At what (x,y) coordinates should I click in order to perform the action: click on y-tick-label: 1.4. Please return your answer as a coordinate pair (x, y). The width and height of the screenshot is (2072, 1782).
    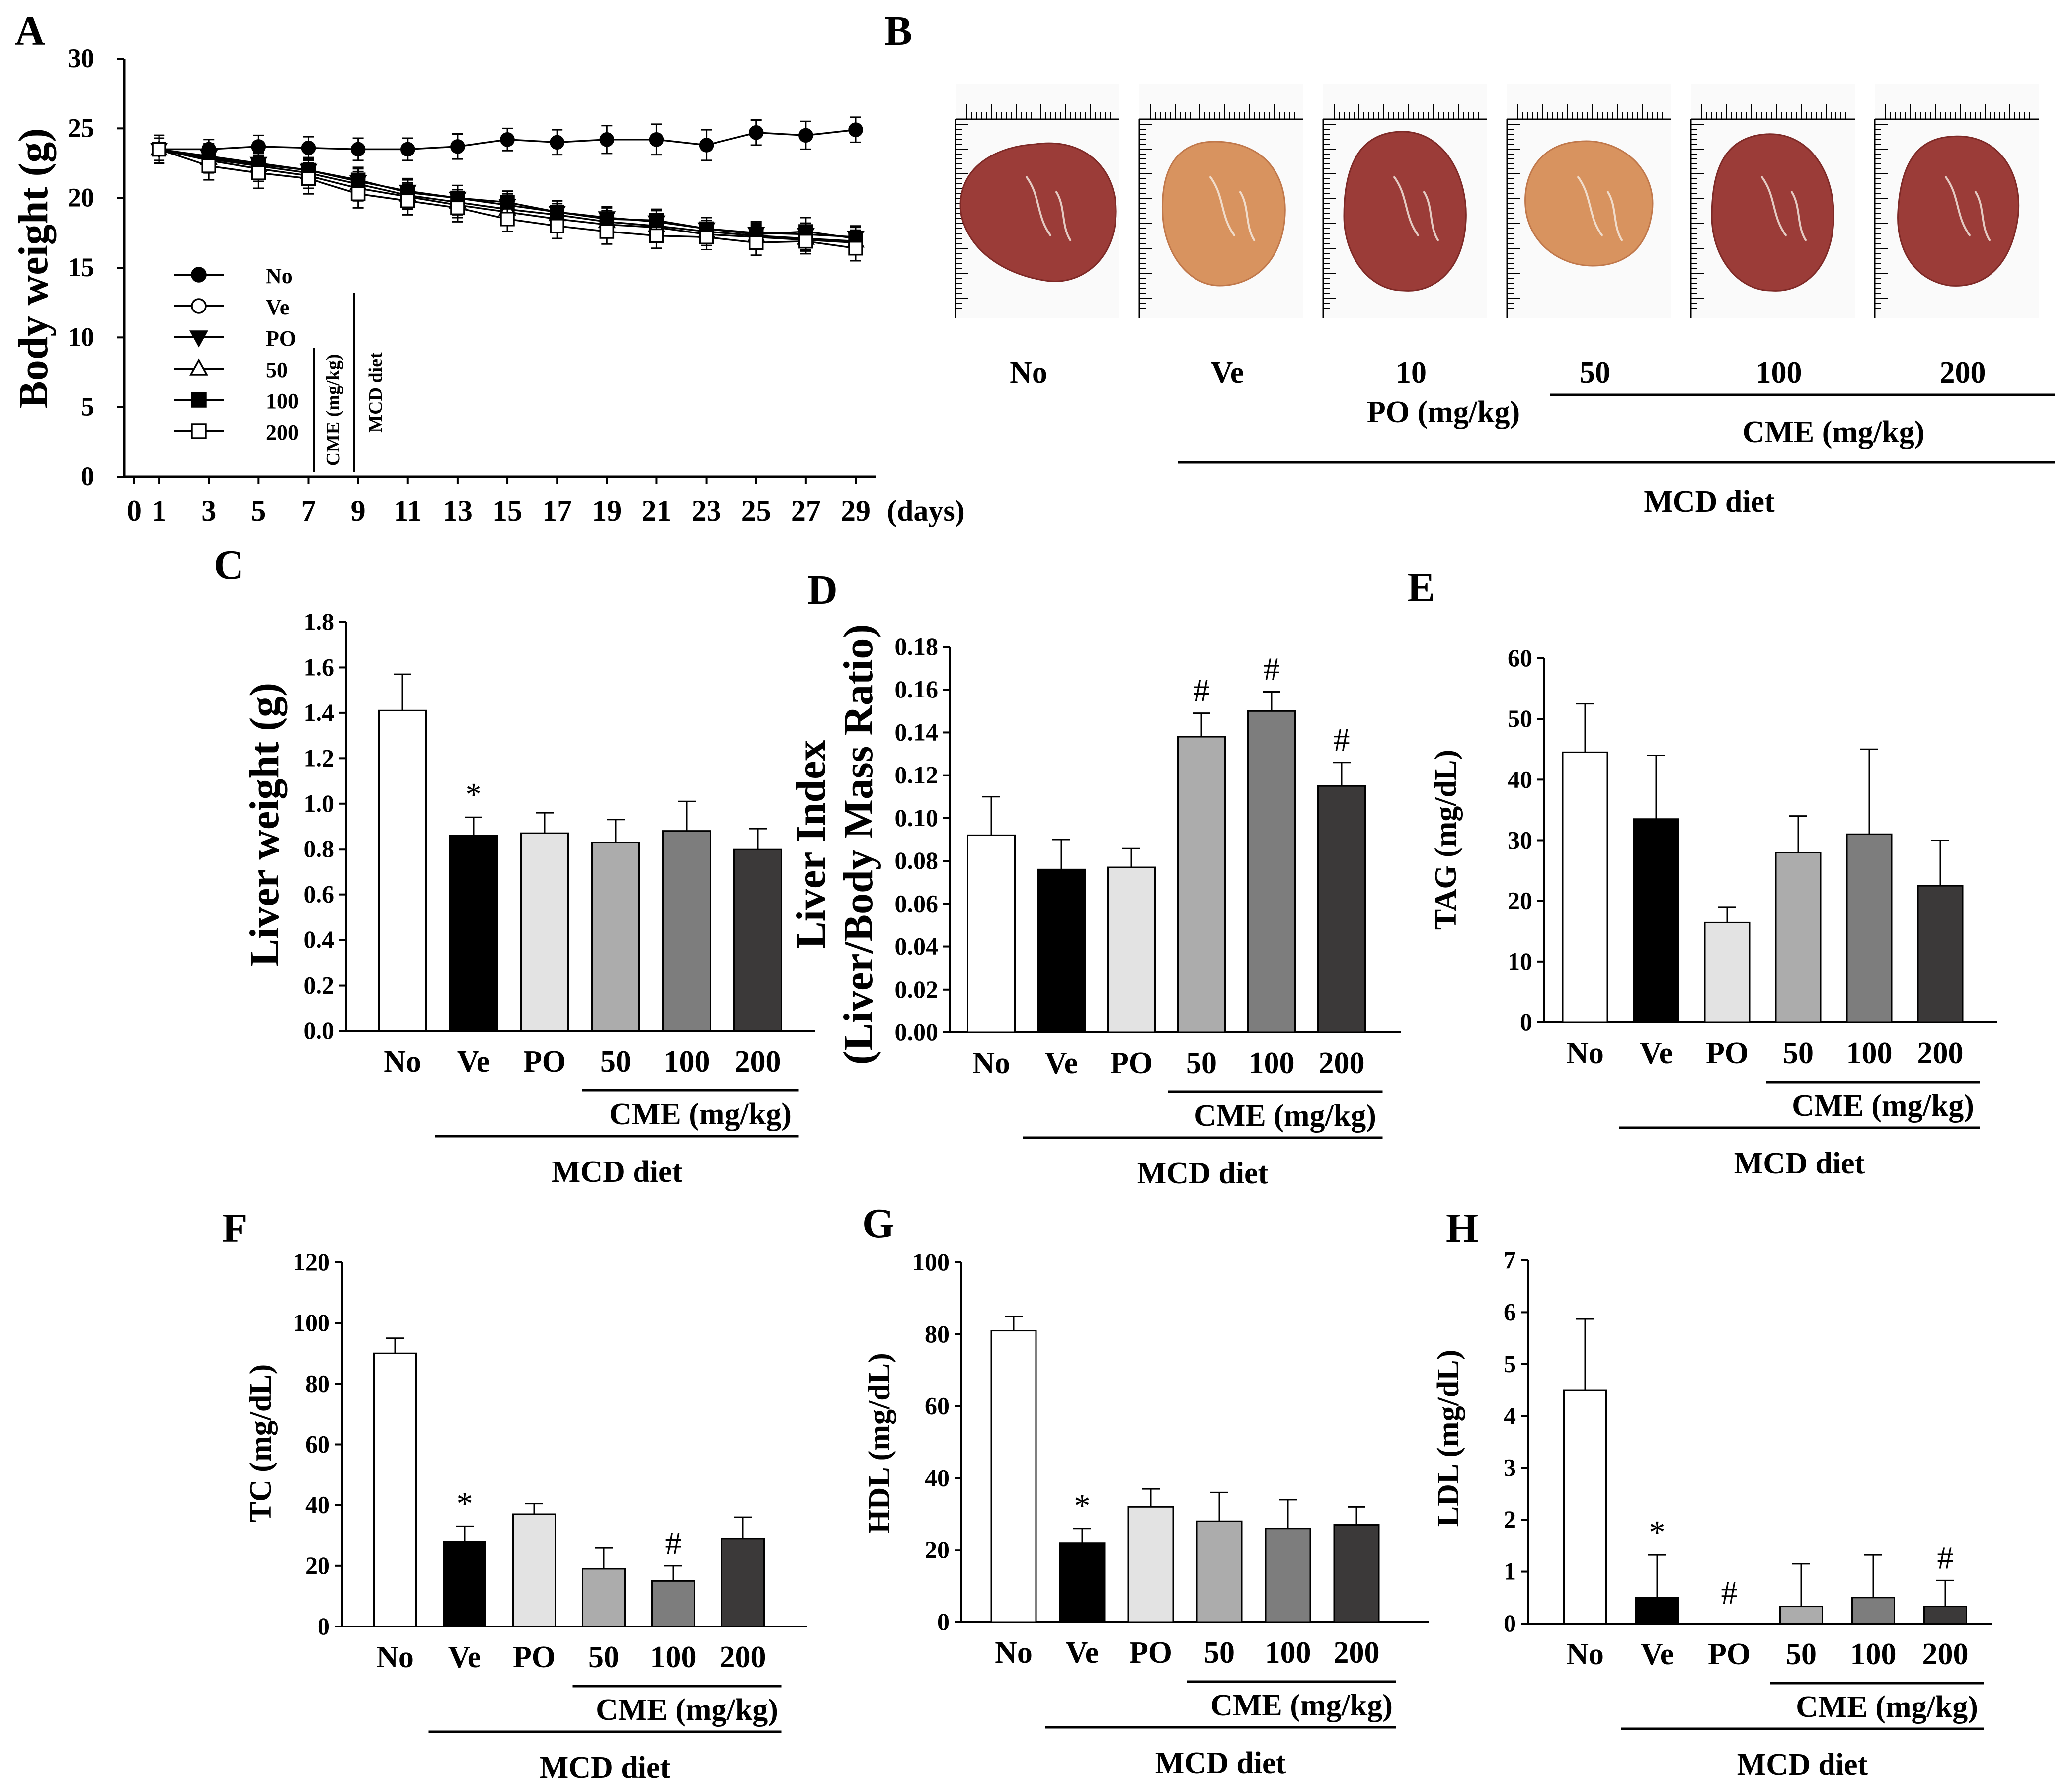
    Looking at the image, I should click on (319, 712).